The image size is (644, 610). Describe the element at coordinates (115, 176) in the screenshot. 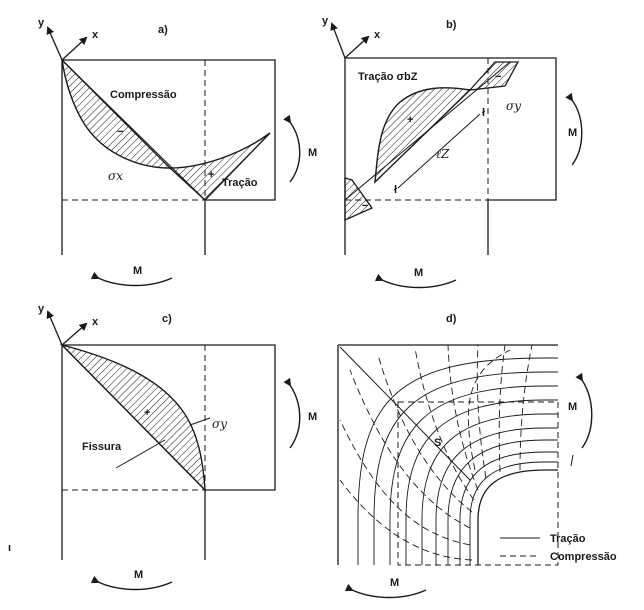

I see `panel-a-sigma-label: σx` at that location.